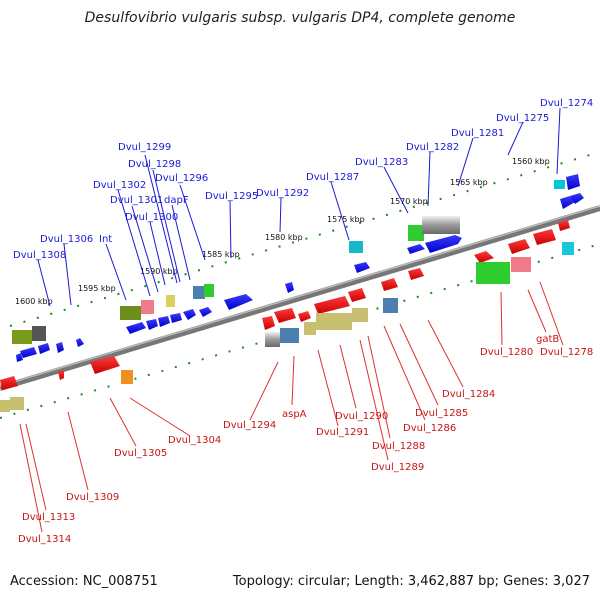  I want to click on gene-label: Dvul_1290, so click(361, 416).